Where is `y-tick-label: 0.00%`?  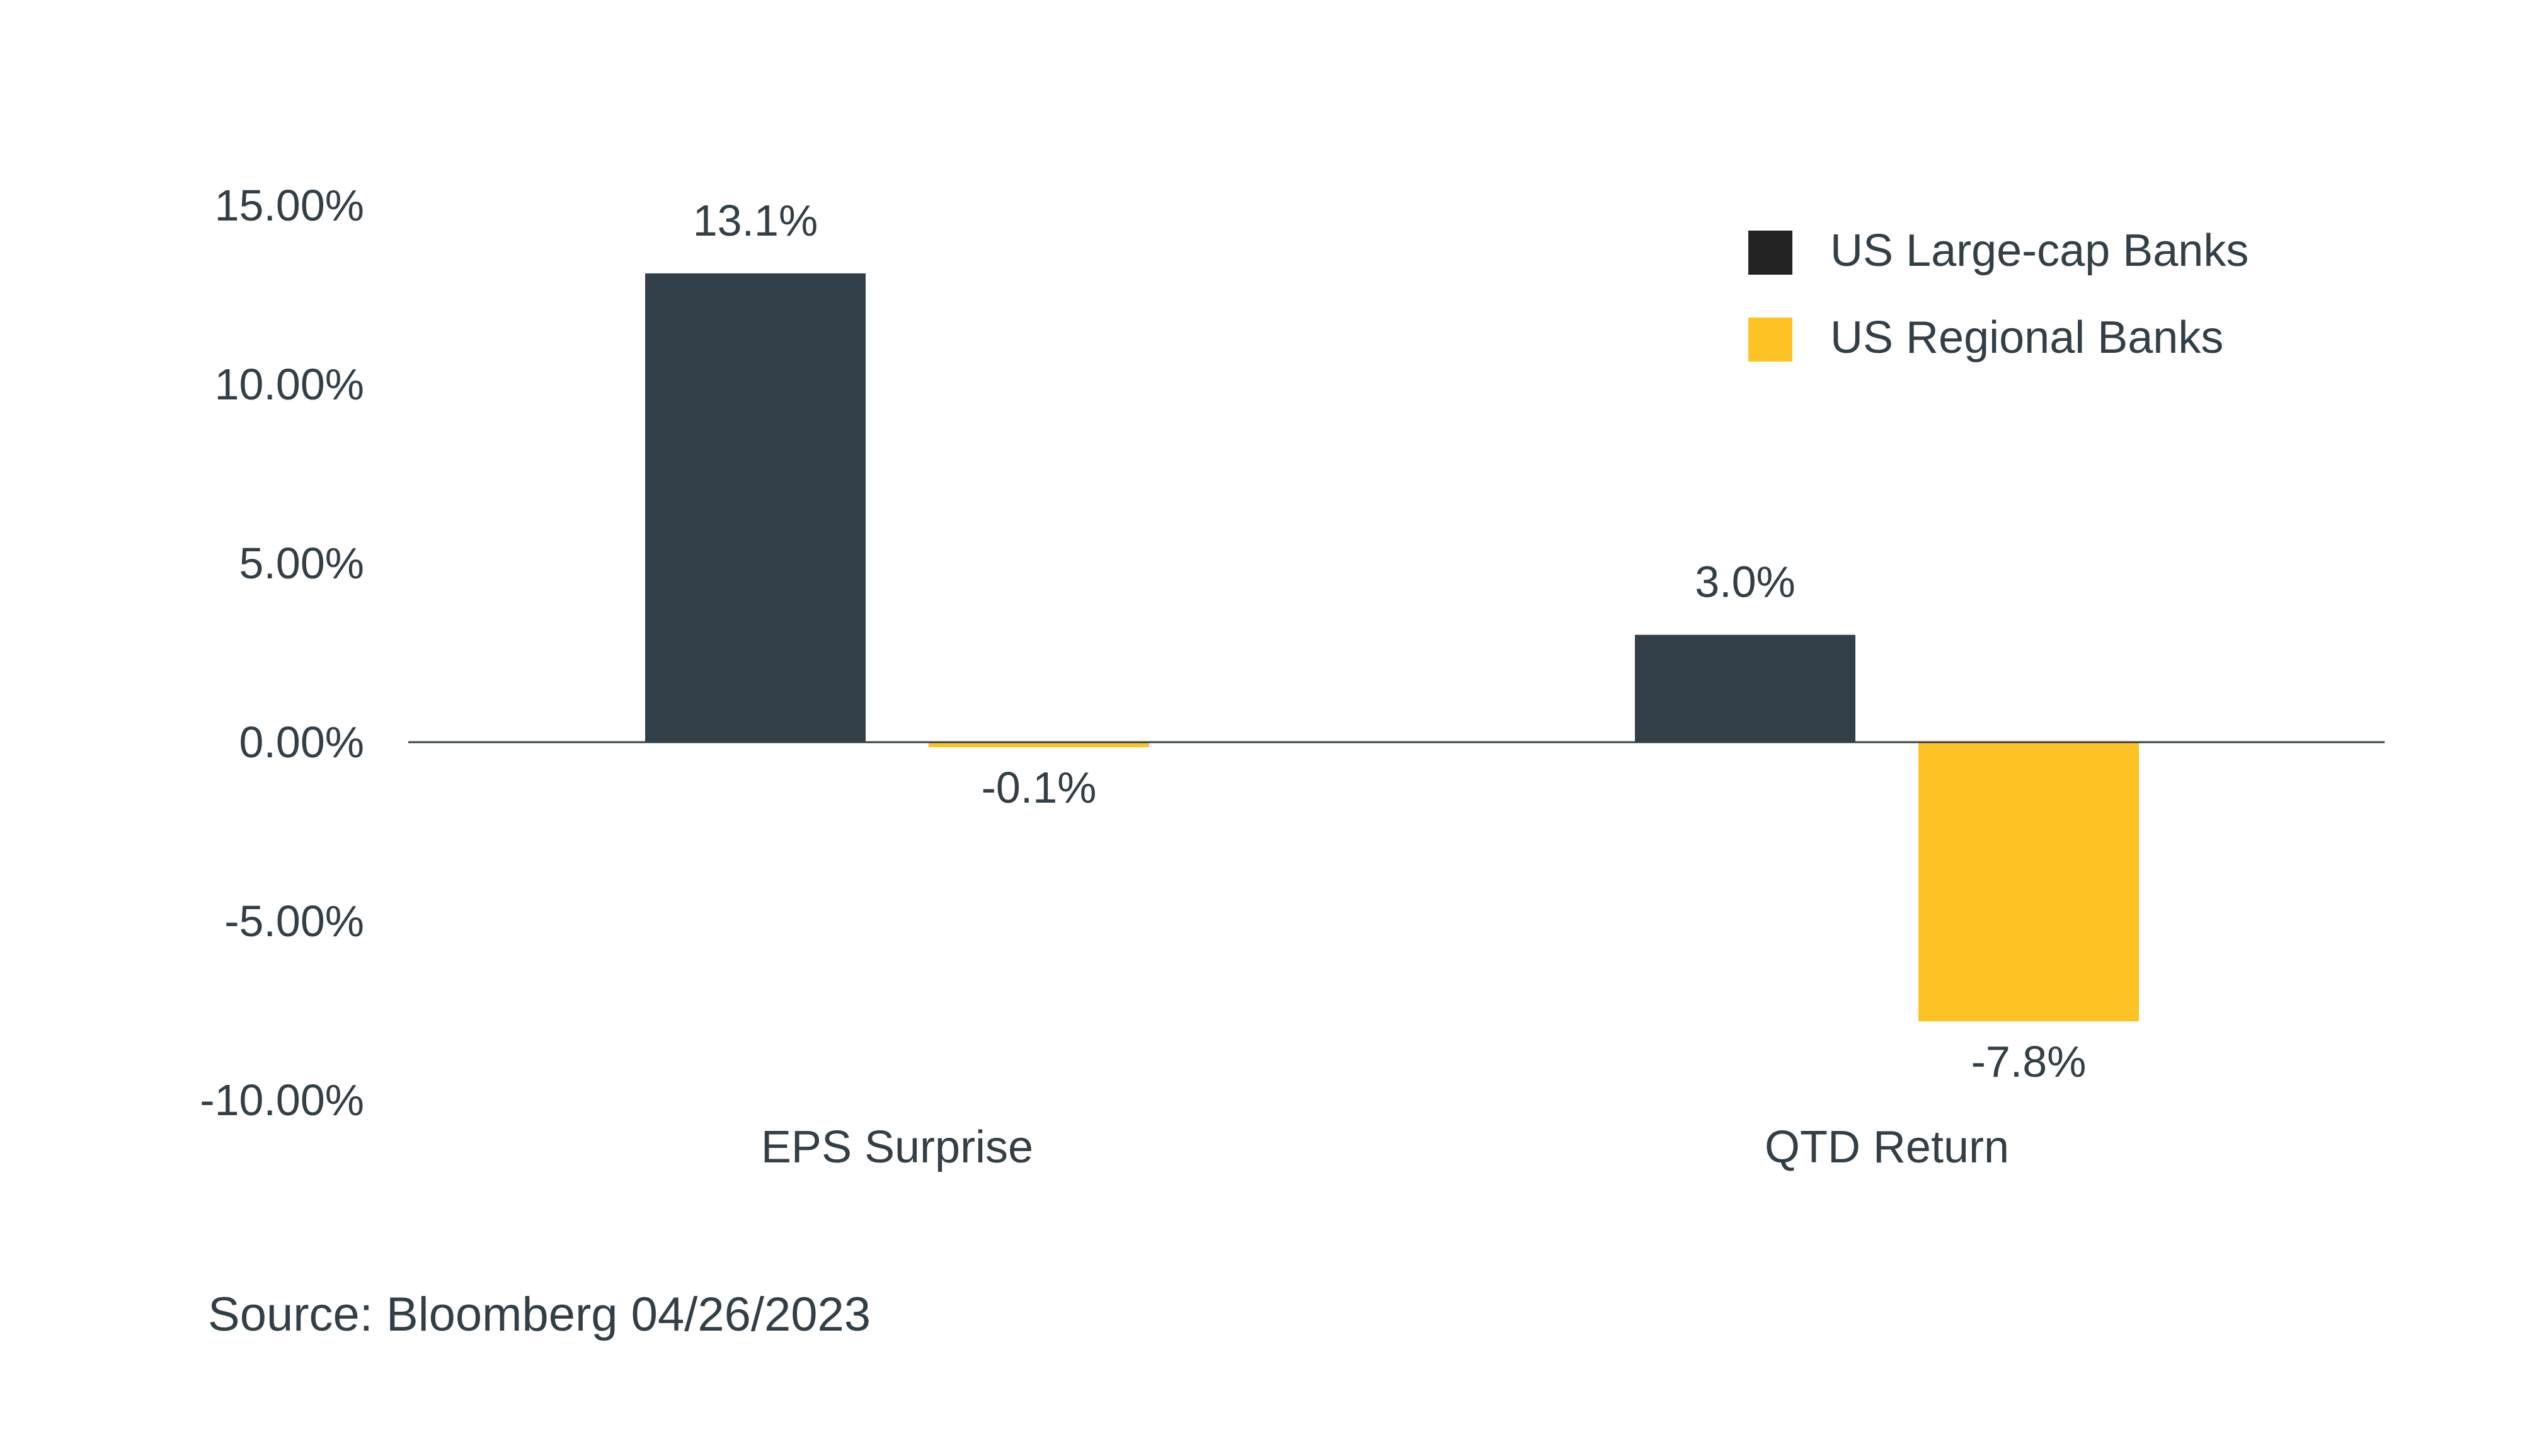
y-tick-label: 0.00% is located at coordinates (301, 742).